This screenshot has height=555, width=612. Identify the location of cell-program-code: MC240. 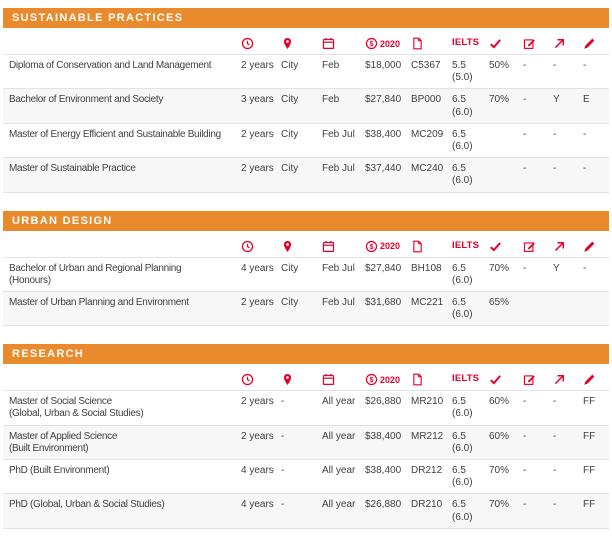
(427, 169).